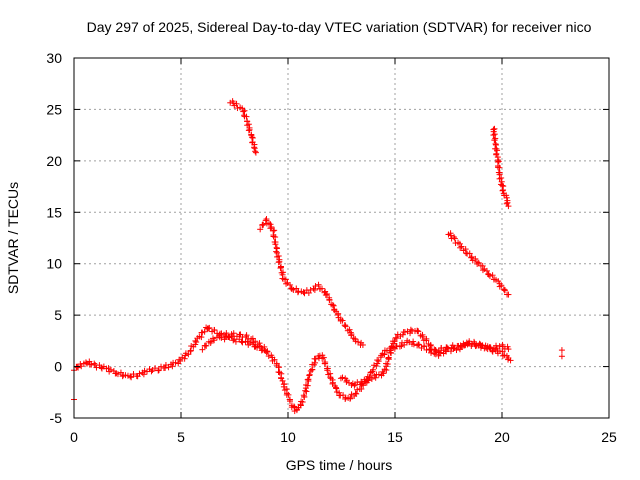 The height and width of the screenshot is (480, 640). I want to click on x-axis-label: GPS time / hours, so click(339, 465).